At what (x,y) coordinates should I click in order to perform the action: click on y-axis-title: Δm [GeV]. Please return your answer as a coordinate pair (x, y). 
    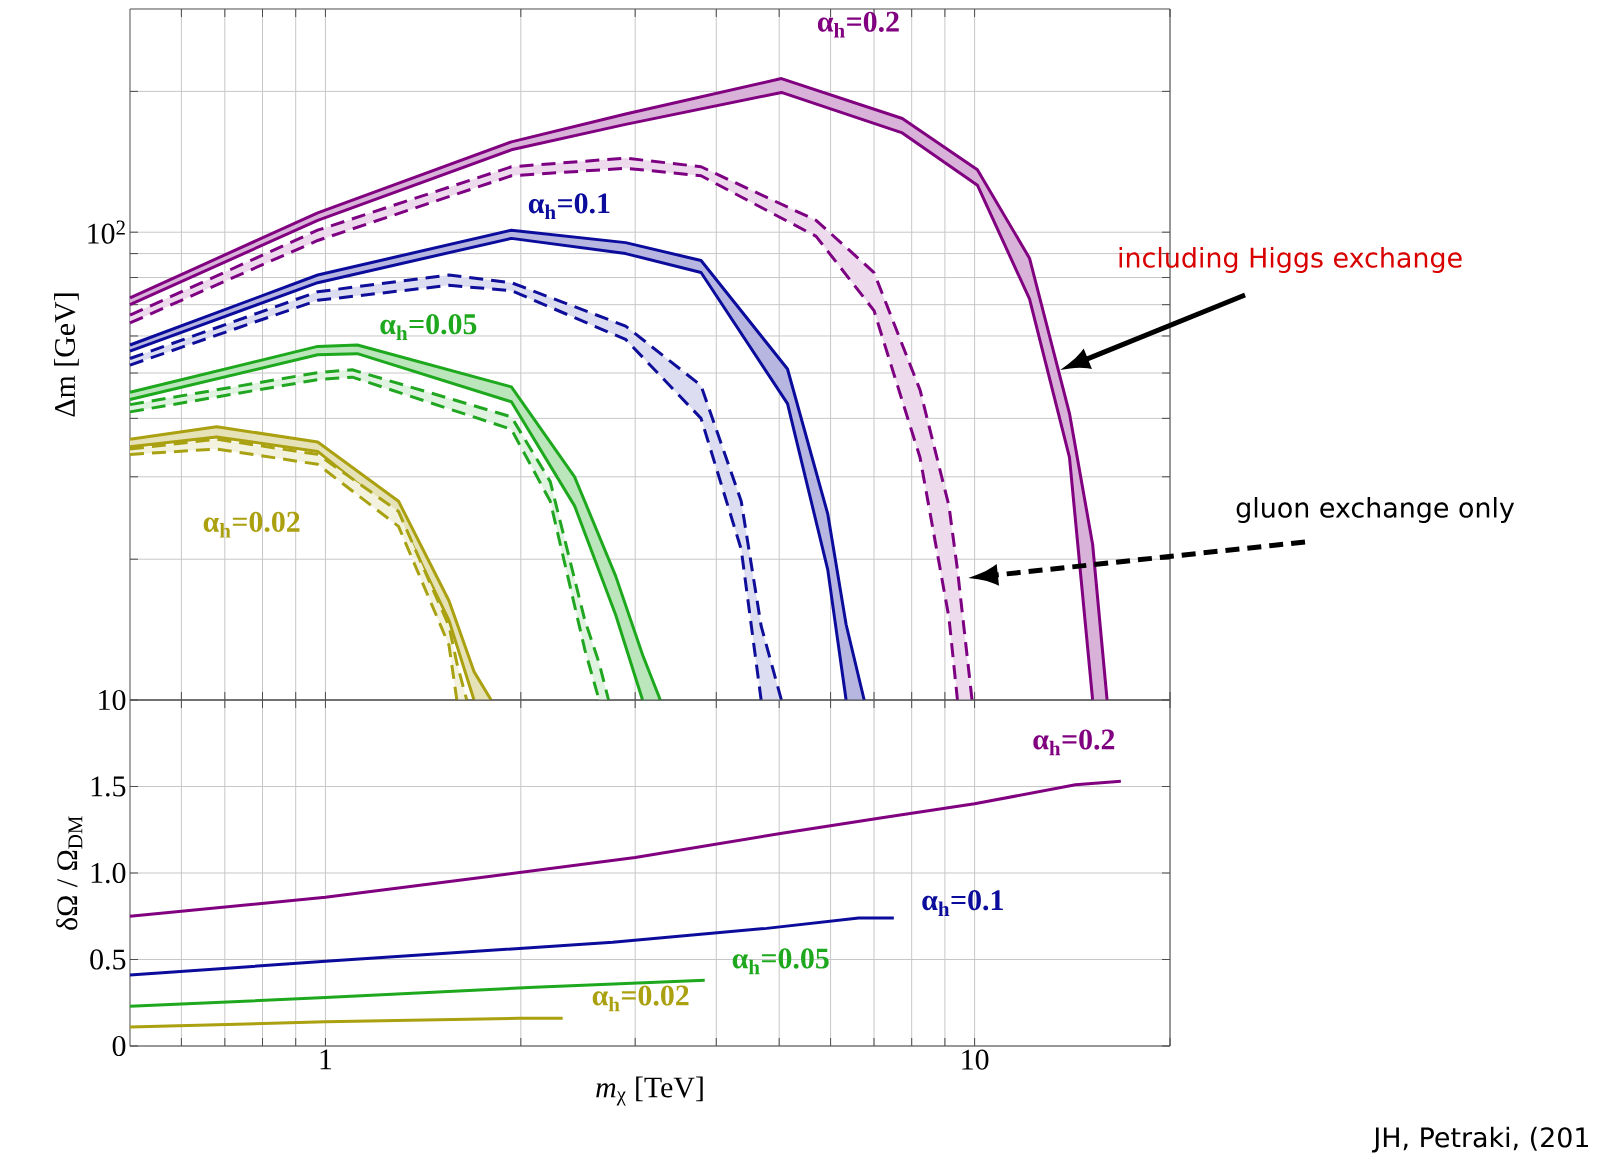
    Looking at the image, I should click on (66, 355).